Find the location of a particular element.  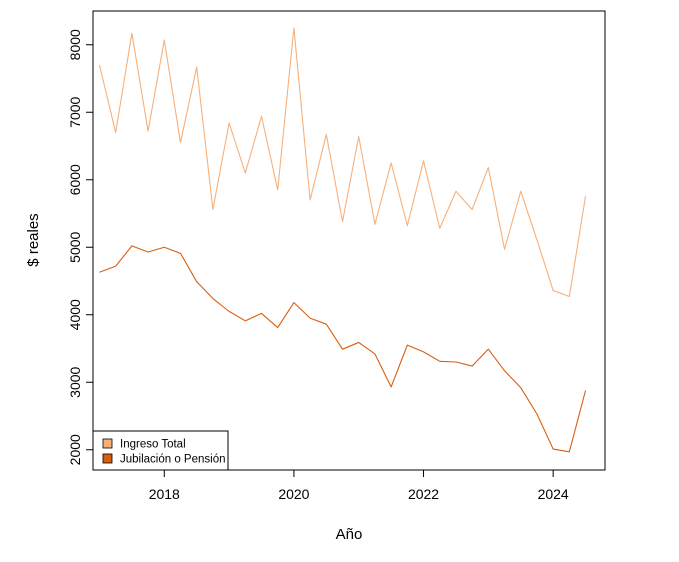

y-axis-title: $ reales is located at coordinates (33, 239).